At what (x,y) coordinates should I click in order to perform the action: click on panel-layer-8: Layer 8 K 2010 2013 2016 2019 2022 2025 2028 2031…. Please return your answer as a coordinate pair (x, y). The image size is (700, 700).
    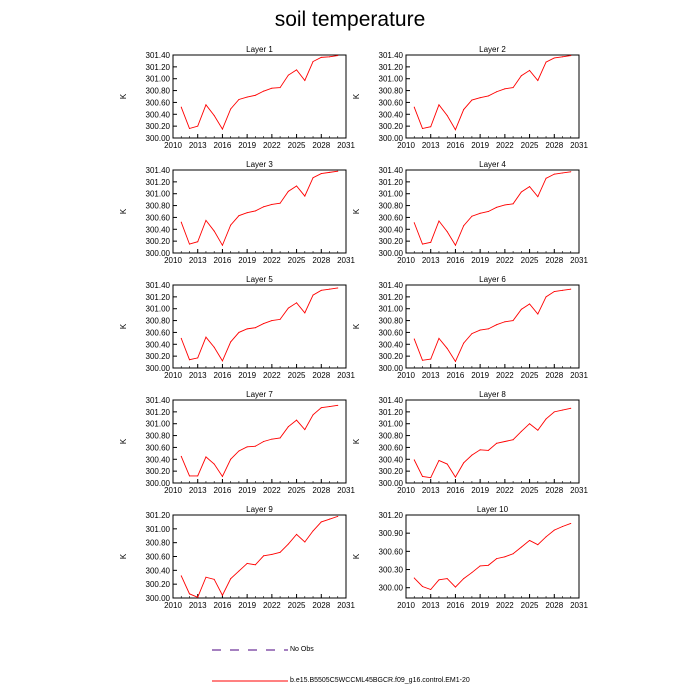
    Looking at the image, I should click on (470, 442).